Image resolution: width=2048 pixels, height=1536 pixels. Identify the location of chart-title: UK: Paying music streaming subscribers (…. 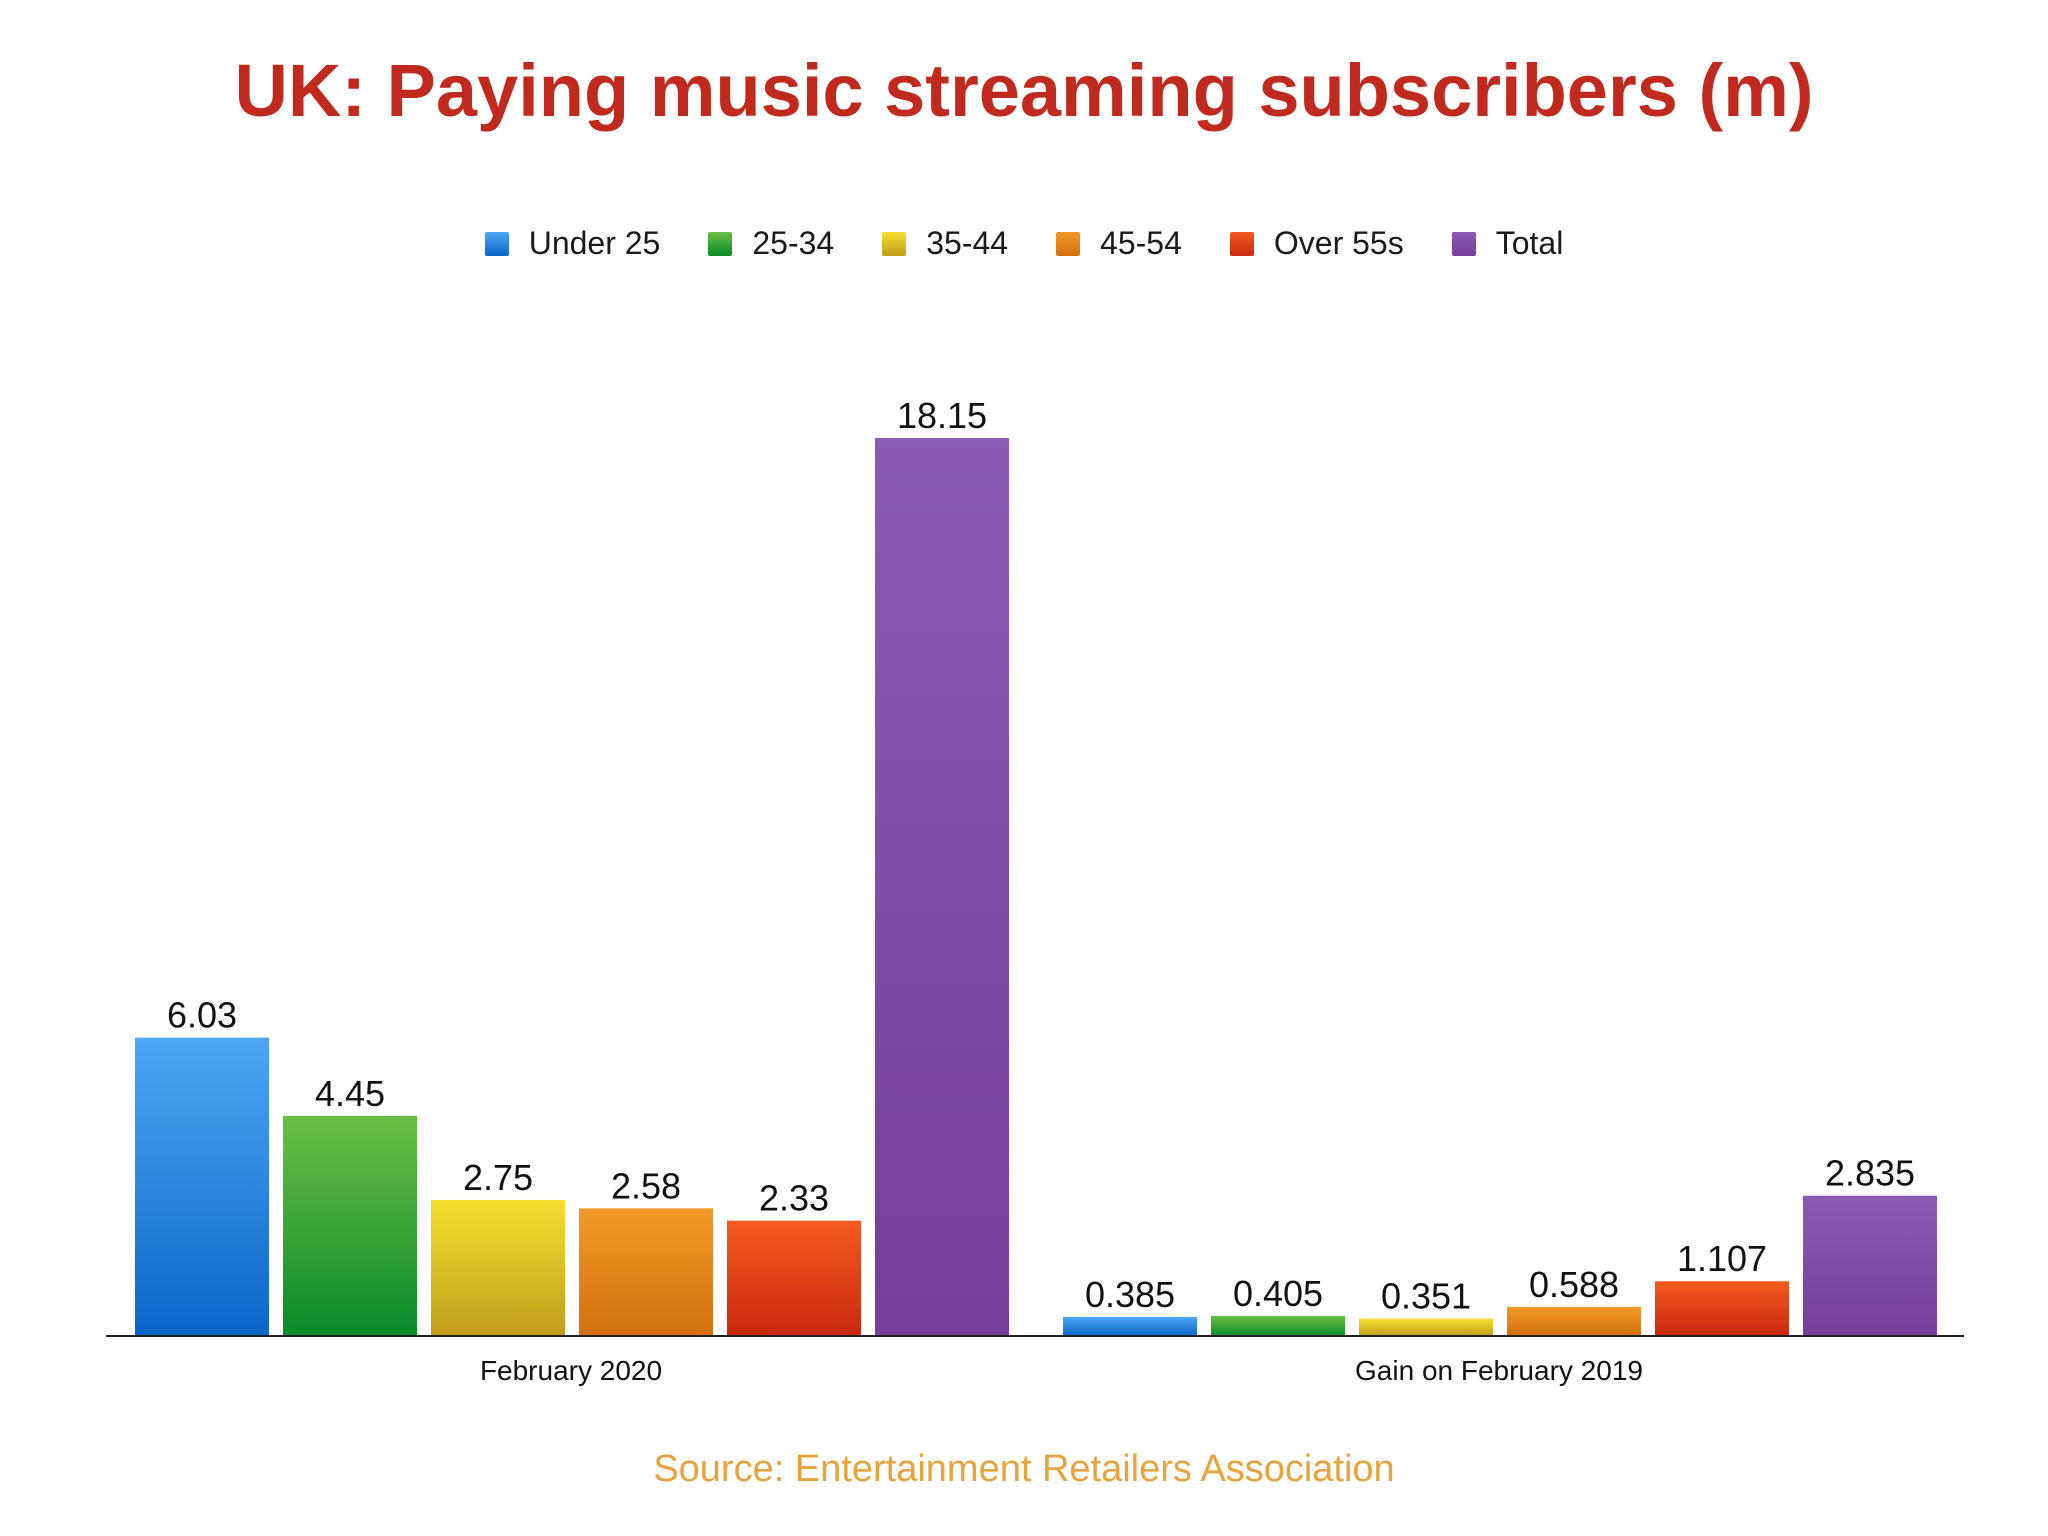
(1024, 90).